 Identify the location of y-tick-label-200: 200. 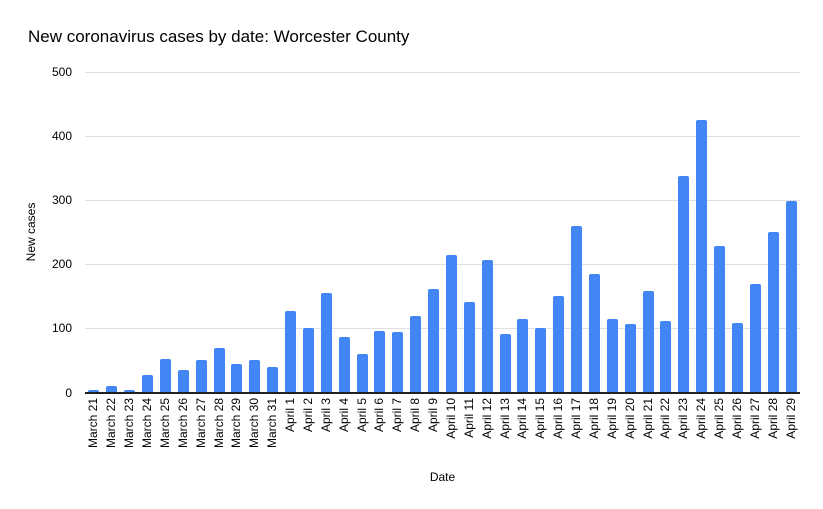
(61, 264).